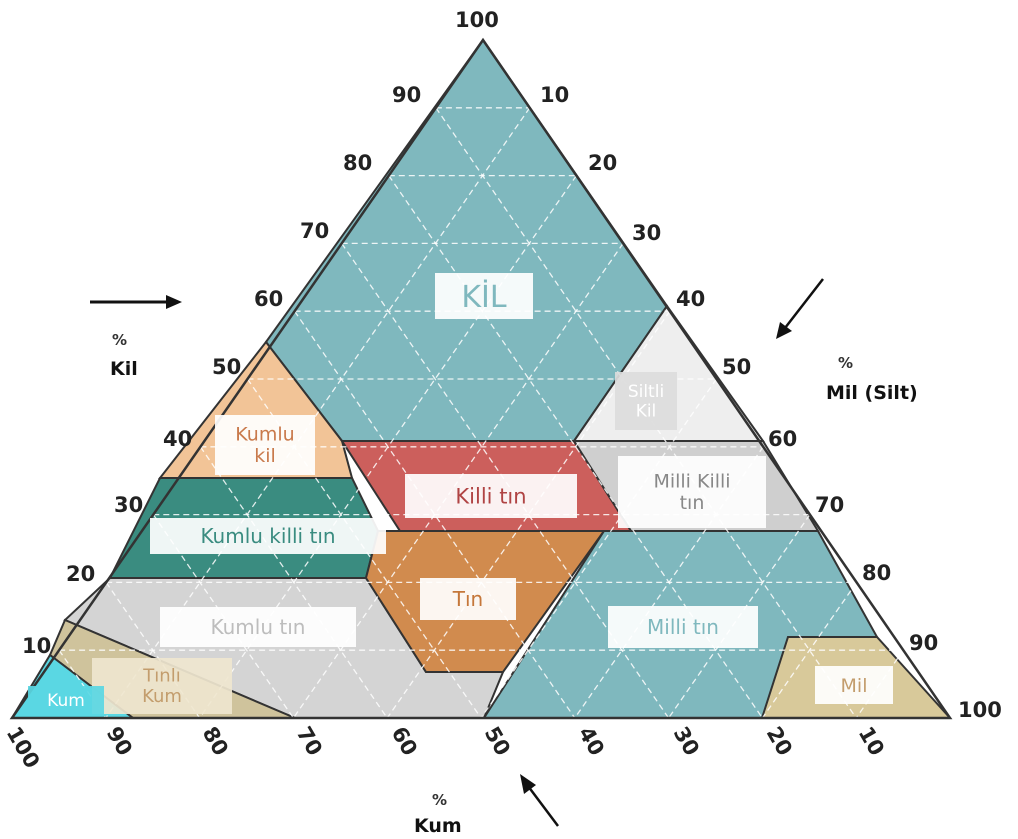 The height and width of the screenshot is (839, 1018). What do you see at coordinates (439, 800) in the screenshot?
I see `sand-axis-percent: %` at bounding box center [439, 800].